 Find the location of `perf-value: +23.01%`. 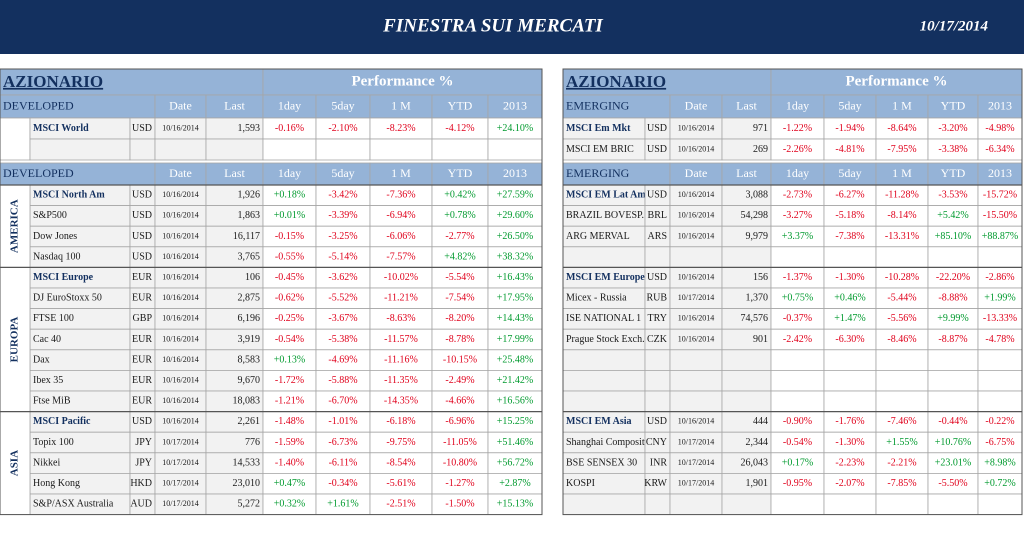

perf-value: +23.01% is located at coordinates (953, 462).